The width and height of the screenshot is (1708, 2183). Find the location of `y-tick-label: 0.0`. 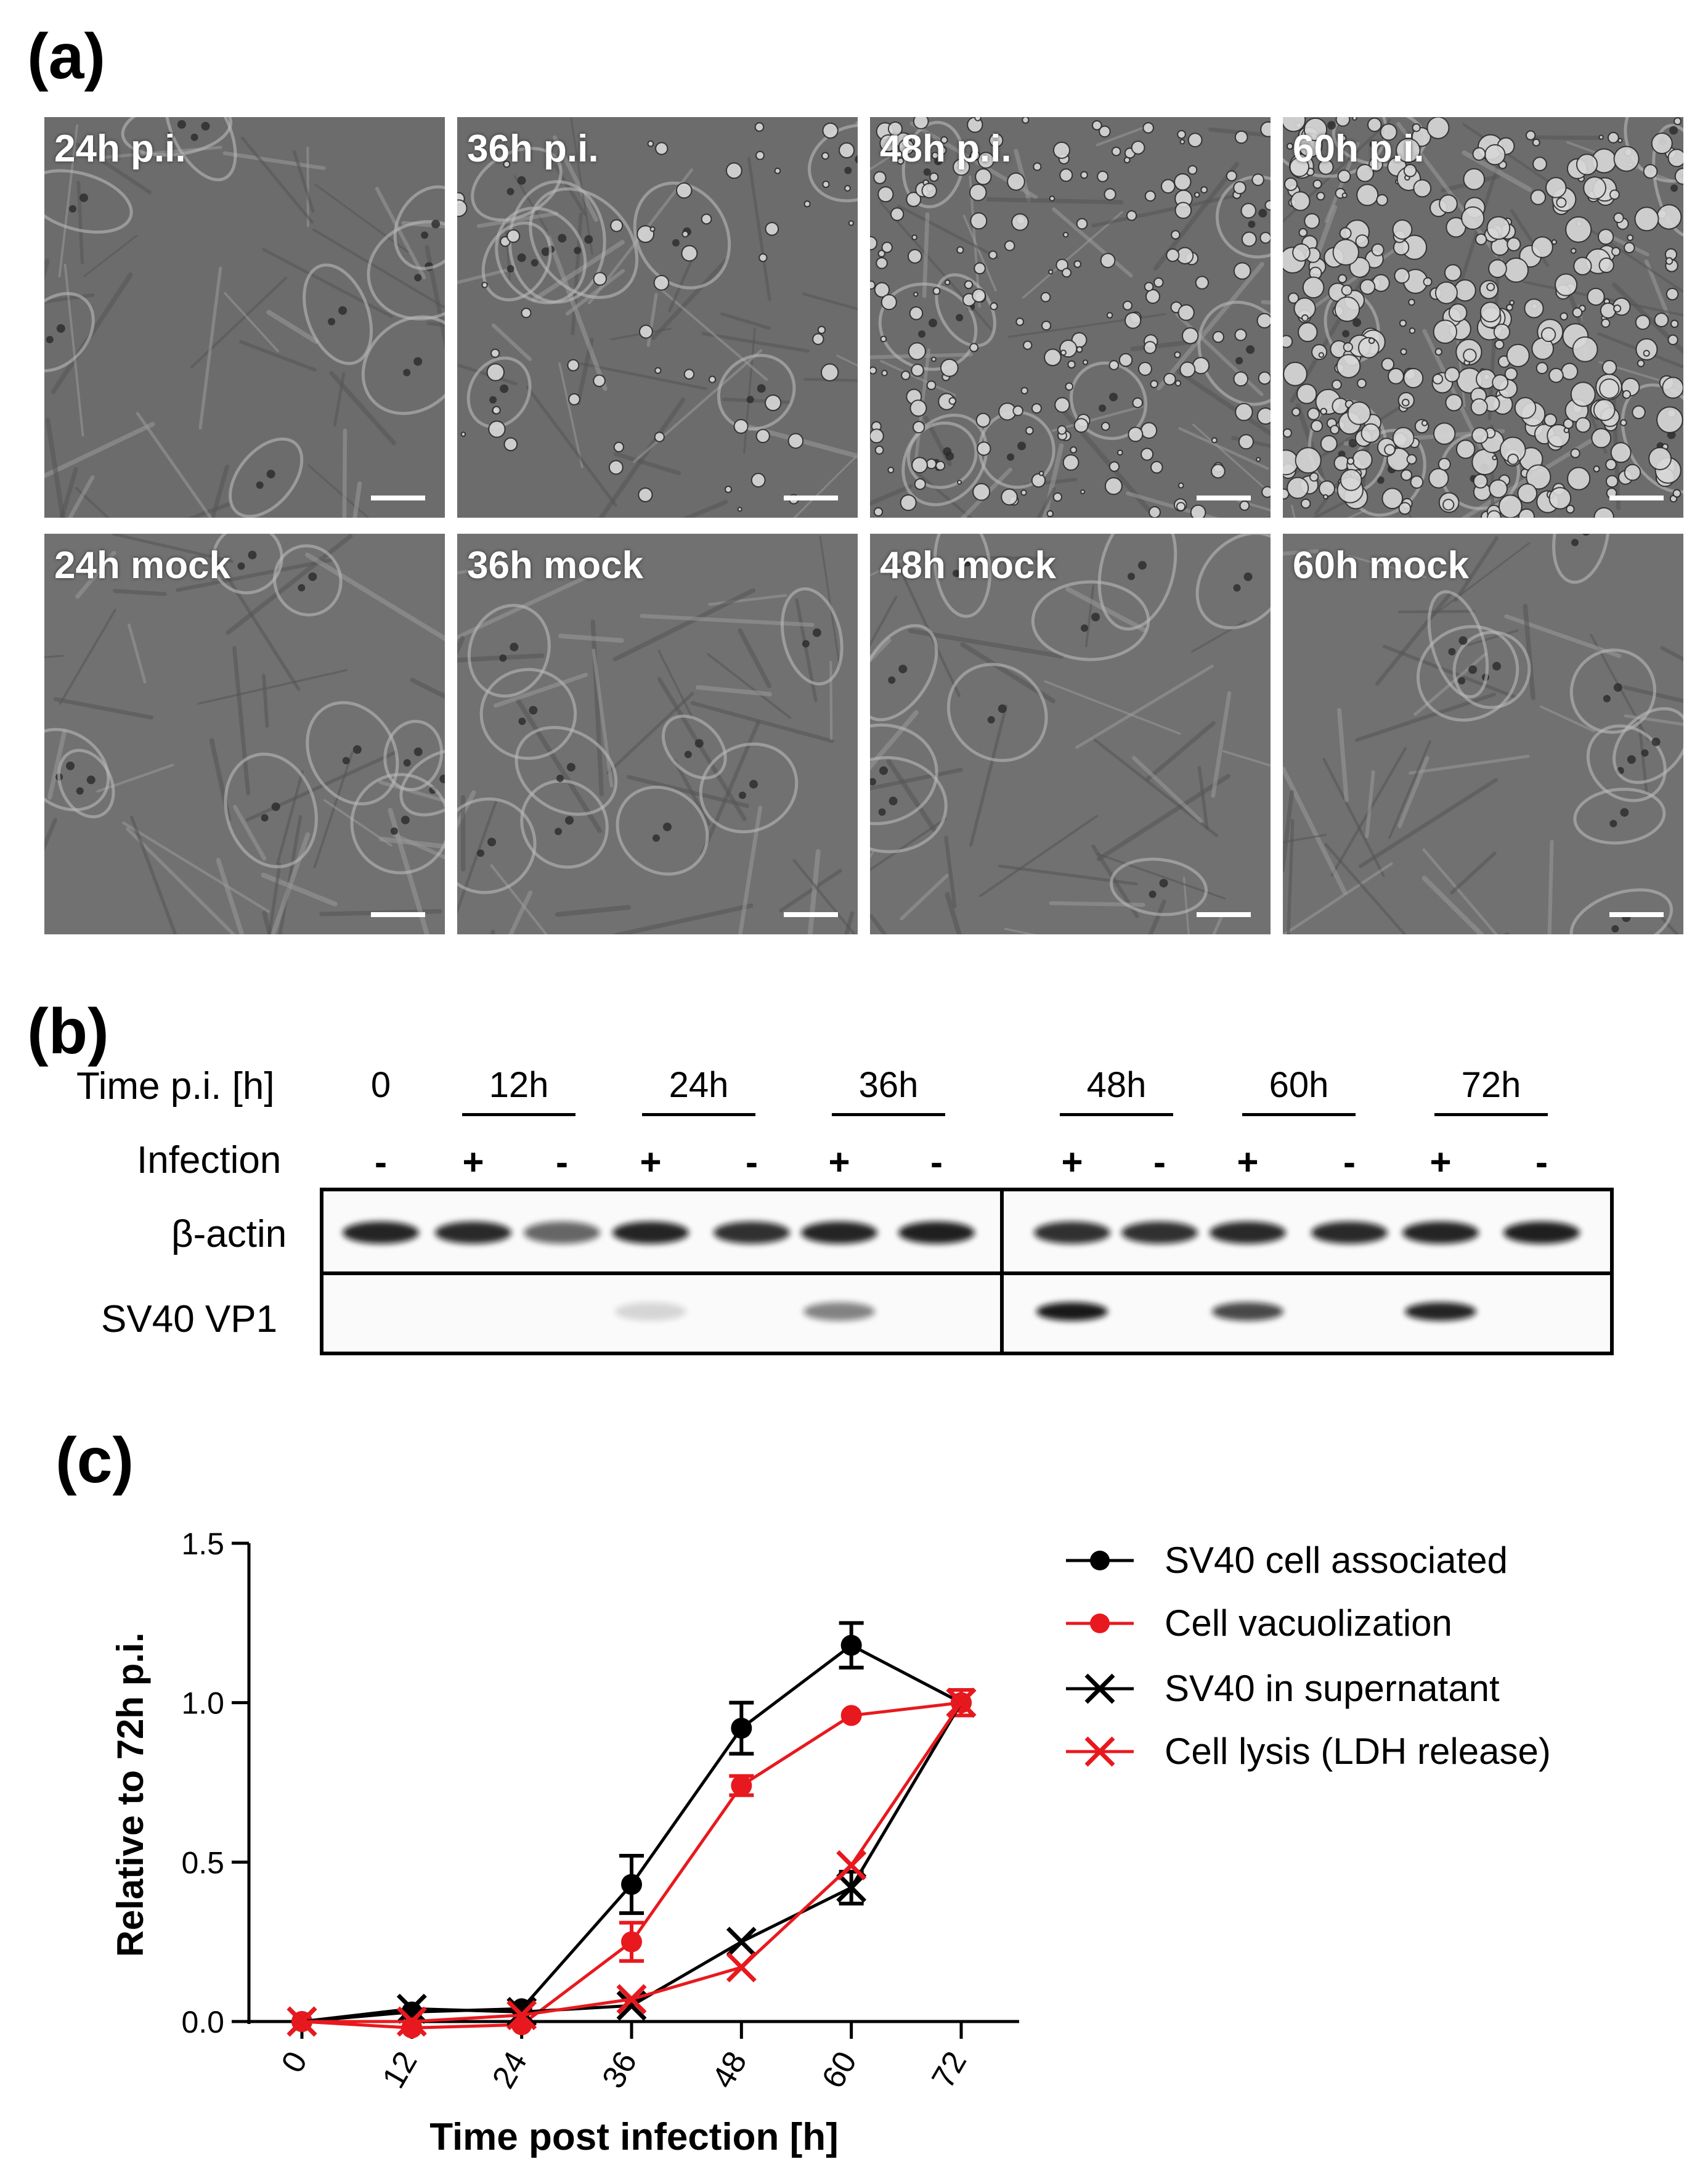

y-tick-label: 0.0 is located at coordinates (202, 2022).